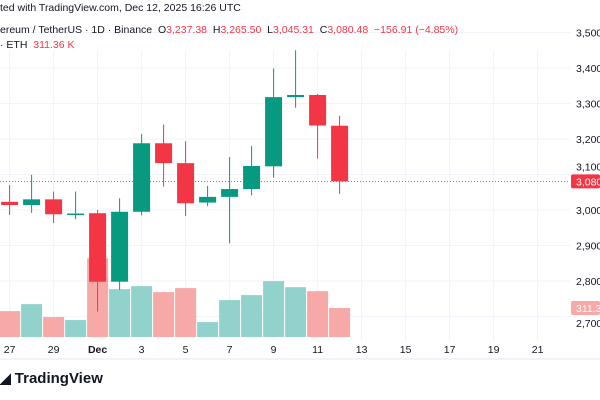 The image size is (600, 400). I want to click on time-tick-label: 17, so click(450, 350).